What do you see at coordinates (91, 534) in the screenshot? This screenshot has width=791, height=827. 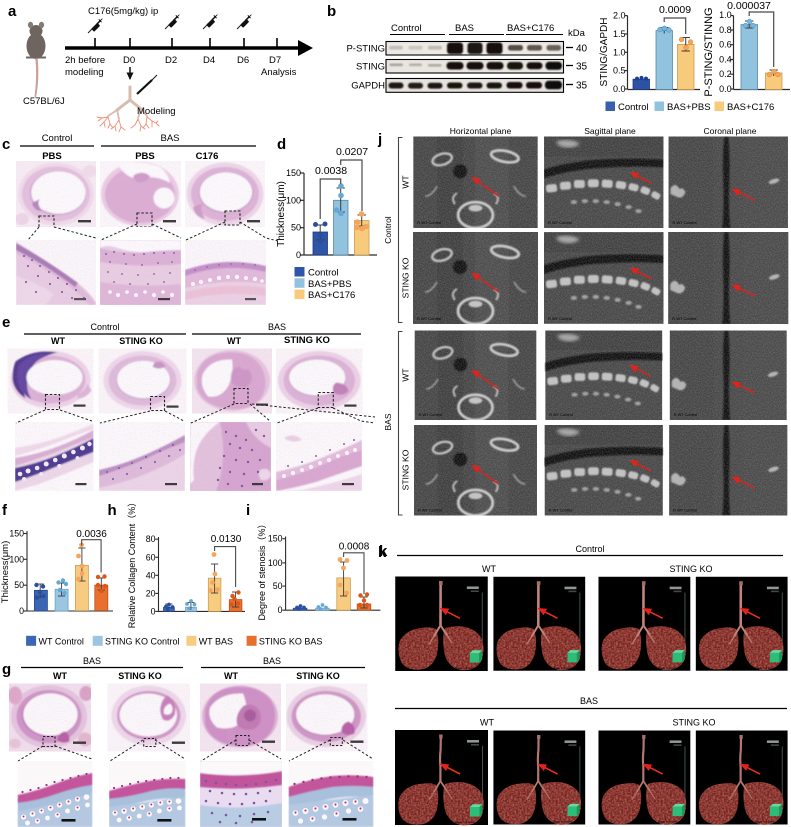 I see `svg-text: 0.0036` at bounding box center [91, 534].